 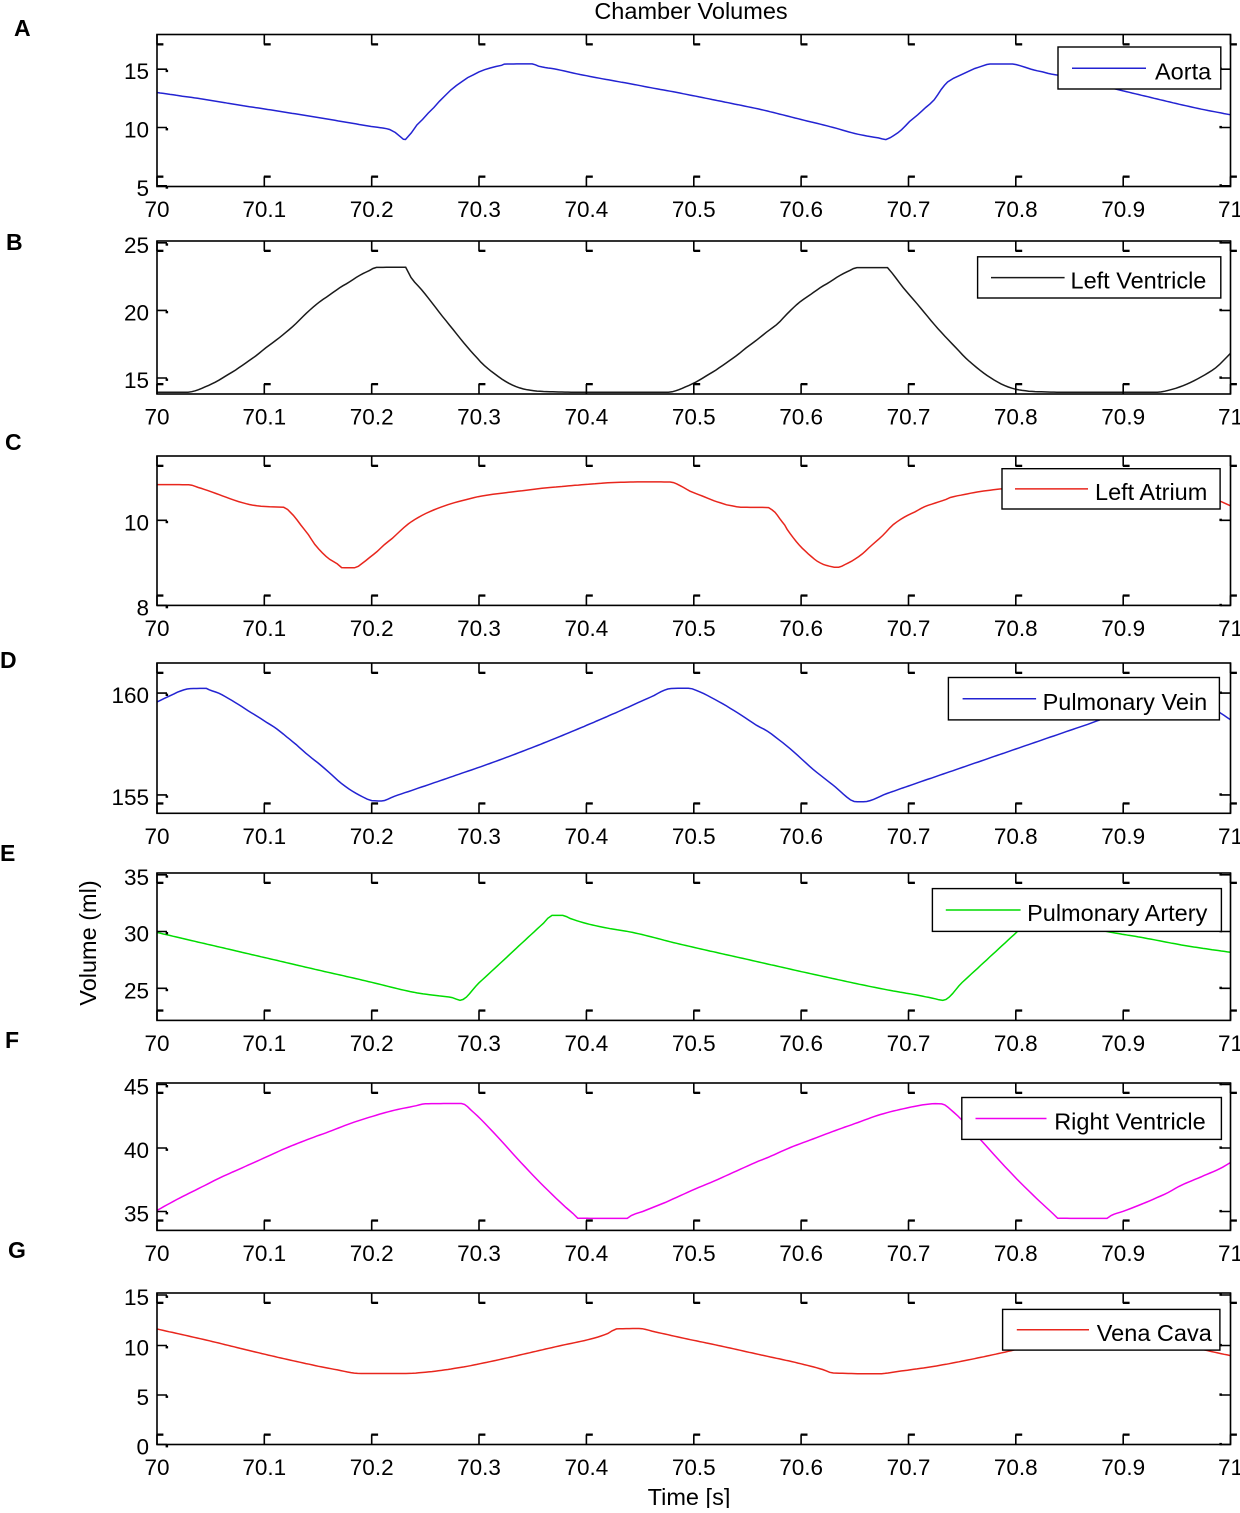 What do you see at coordinates (13, 442) in the screenshot?
I see `svg-text: C` at bounding box center [13, 442].